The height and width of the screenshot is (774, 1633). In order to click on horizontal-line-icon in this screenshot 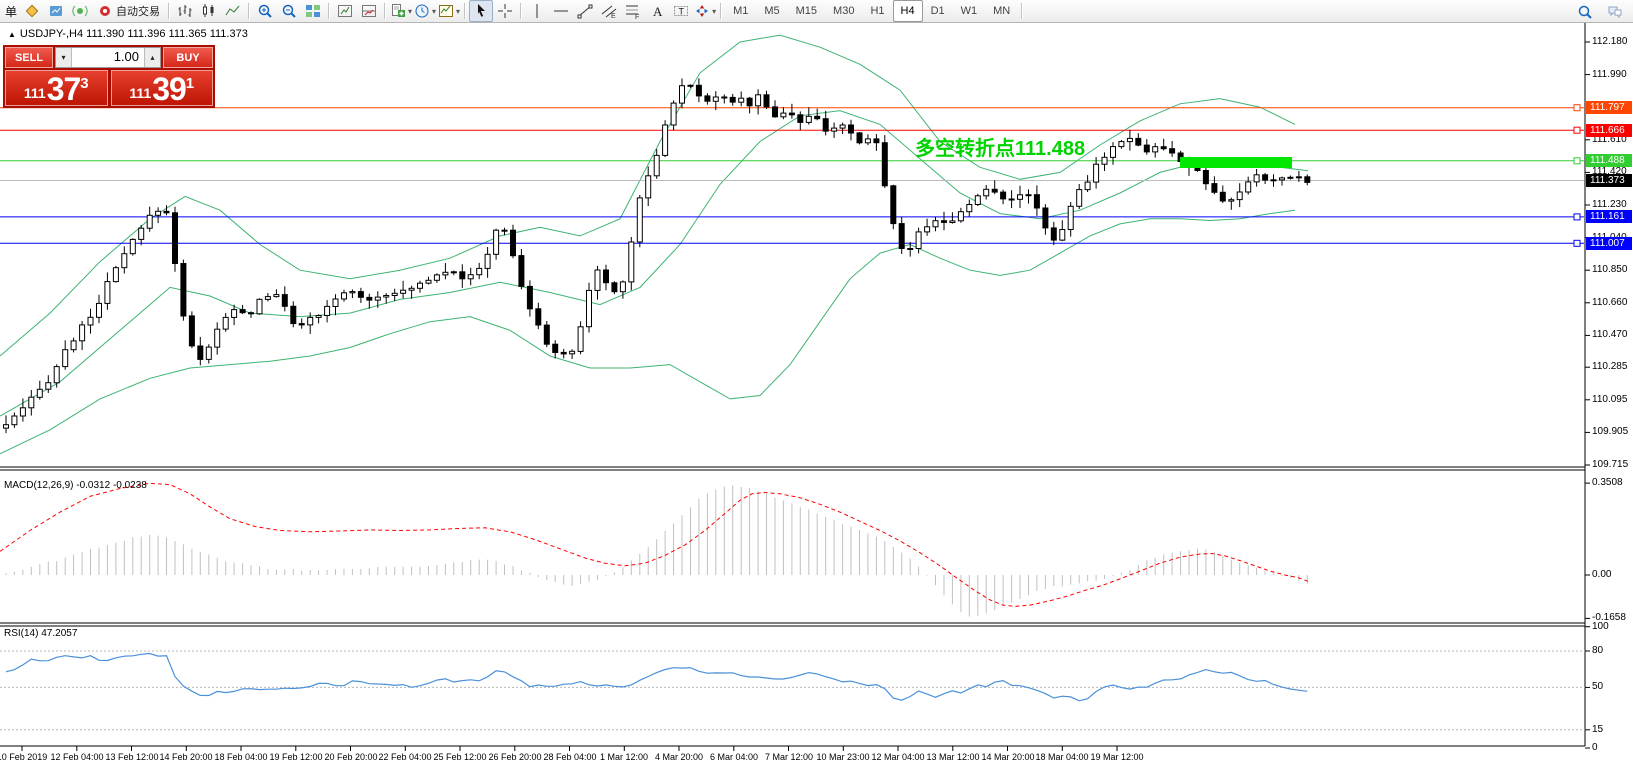, I will do `click(561, 11)`.